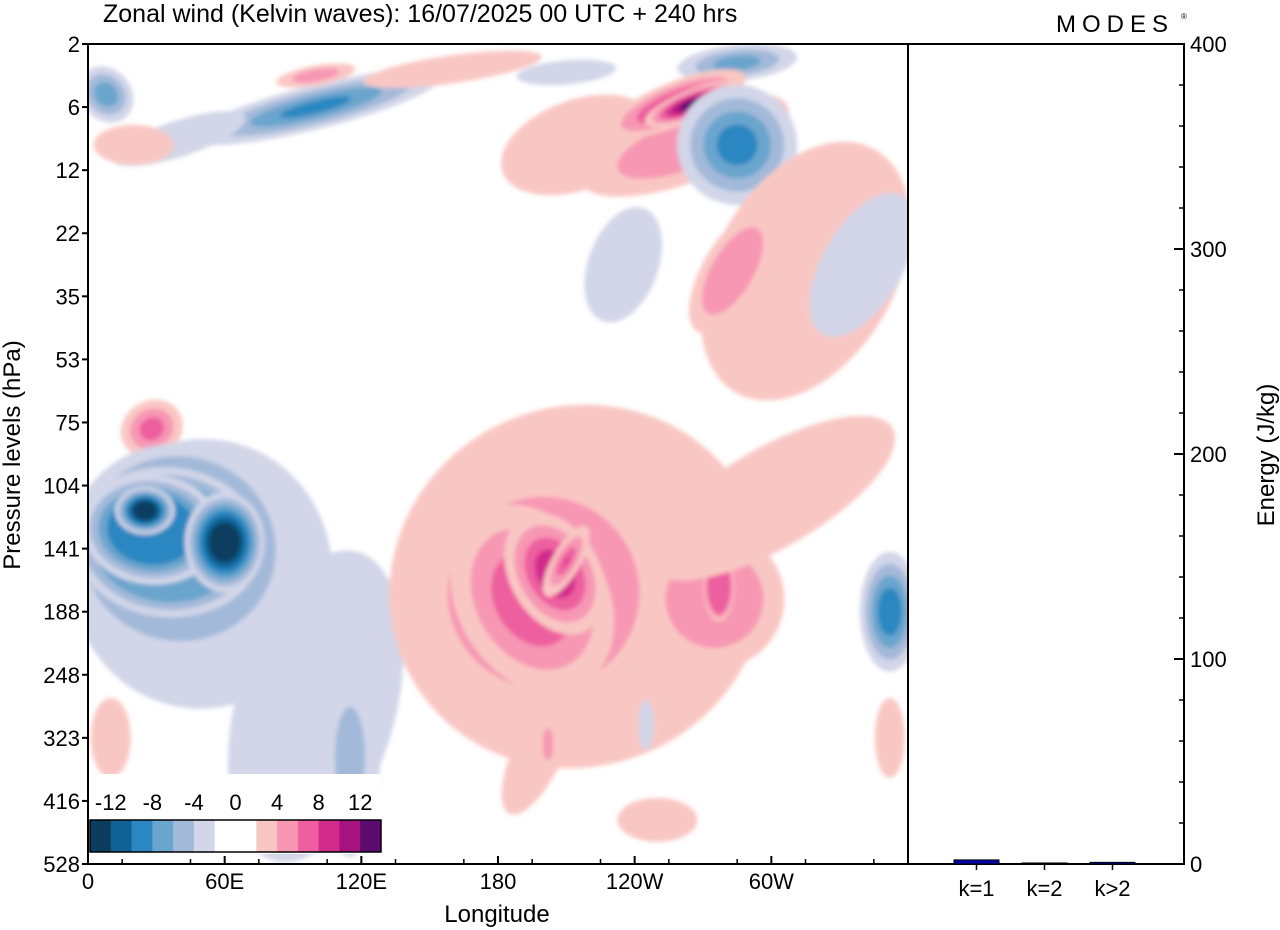 Image resolution: width=1280 pixels, height=930 pixels. I want to click on energy-category-label: k=1, so click(976, 888).